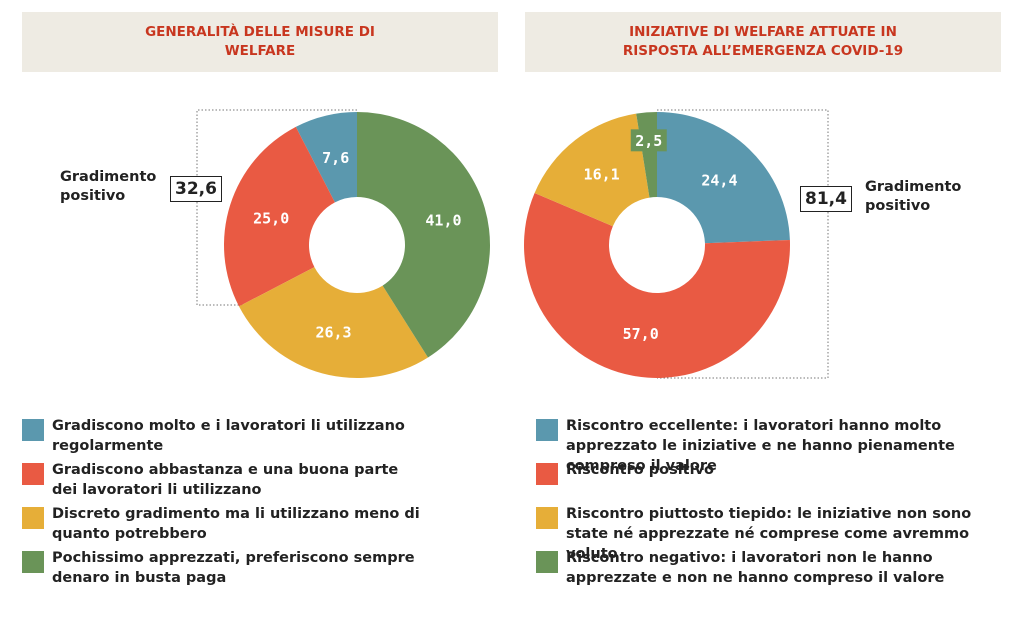 This screenshot has height=617, width=1023. I want to click on value-label-bg, so click(648, 140).